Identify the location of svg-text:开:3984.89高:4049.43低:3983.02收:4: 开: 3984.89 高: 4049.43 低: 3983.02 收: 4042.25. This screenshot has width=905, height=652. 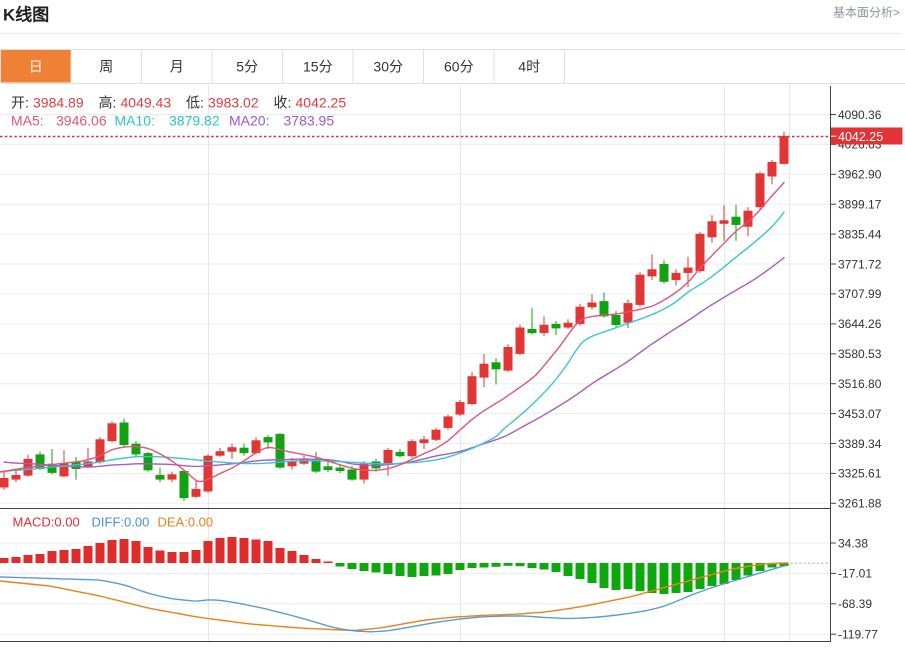
(178, 103).